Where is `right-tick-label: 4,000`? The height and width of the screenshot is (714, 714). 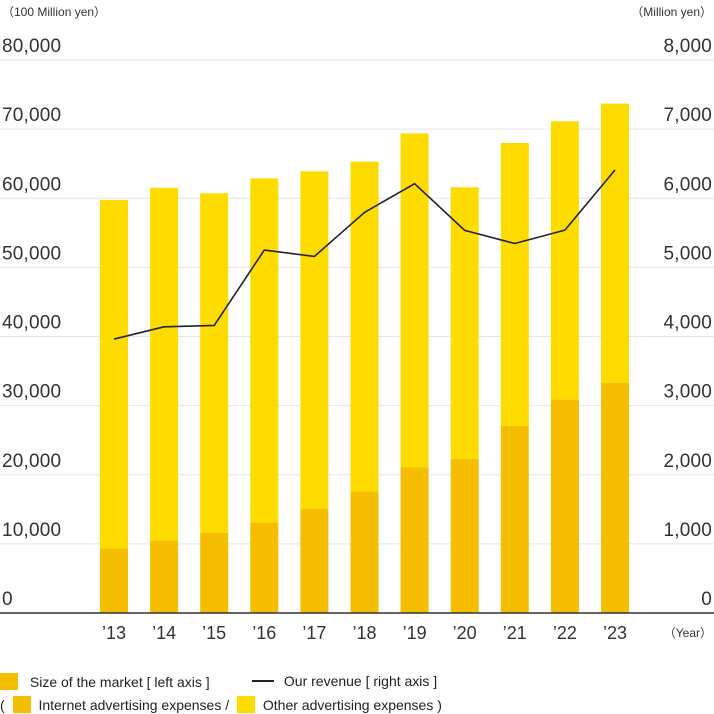
right-tick-label: 4,000 is located at coordinates (687, 323).